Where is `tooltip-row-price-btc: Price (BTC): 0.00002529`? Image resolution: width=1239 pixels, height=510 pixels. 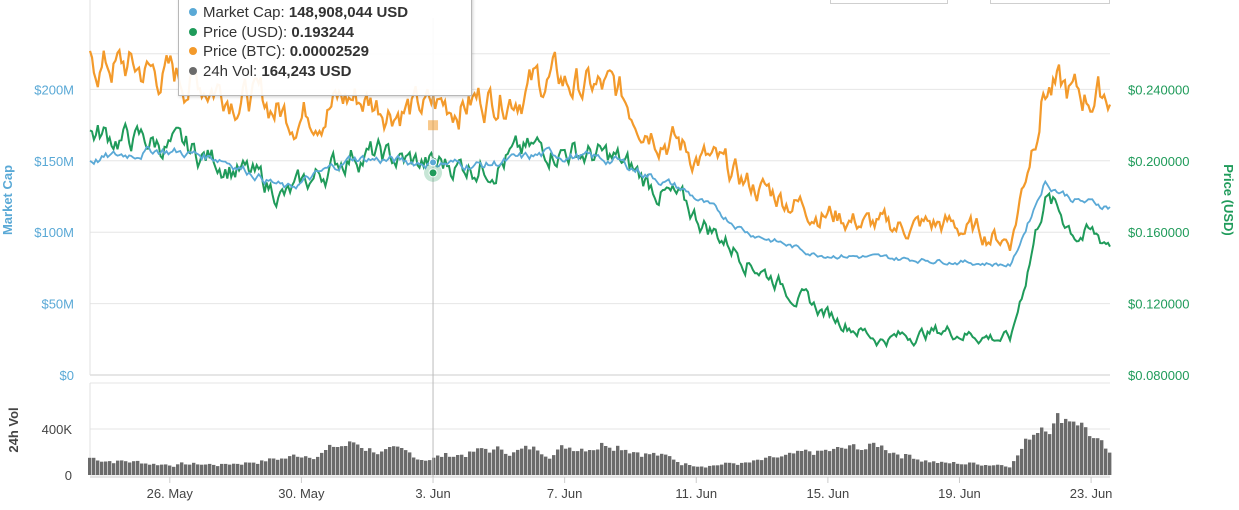 tooltip-row-price-btc: Price (BTC): 0.00002529 is located at coordinates (325, 52).